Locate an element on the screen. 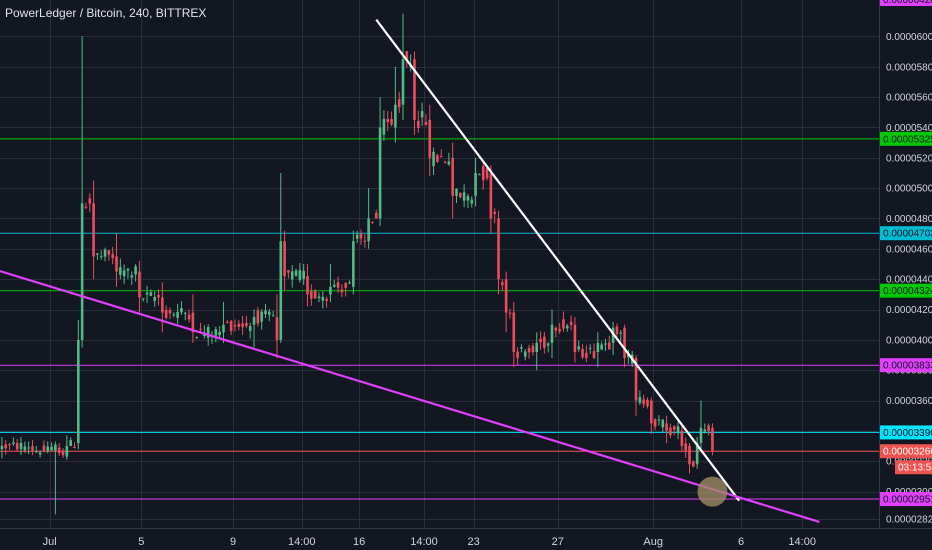 Image resolution: width=932 pixels, height=550 pixels. price-tag: 0.00003266 is located at coordinates (907, 452).